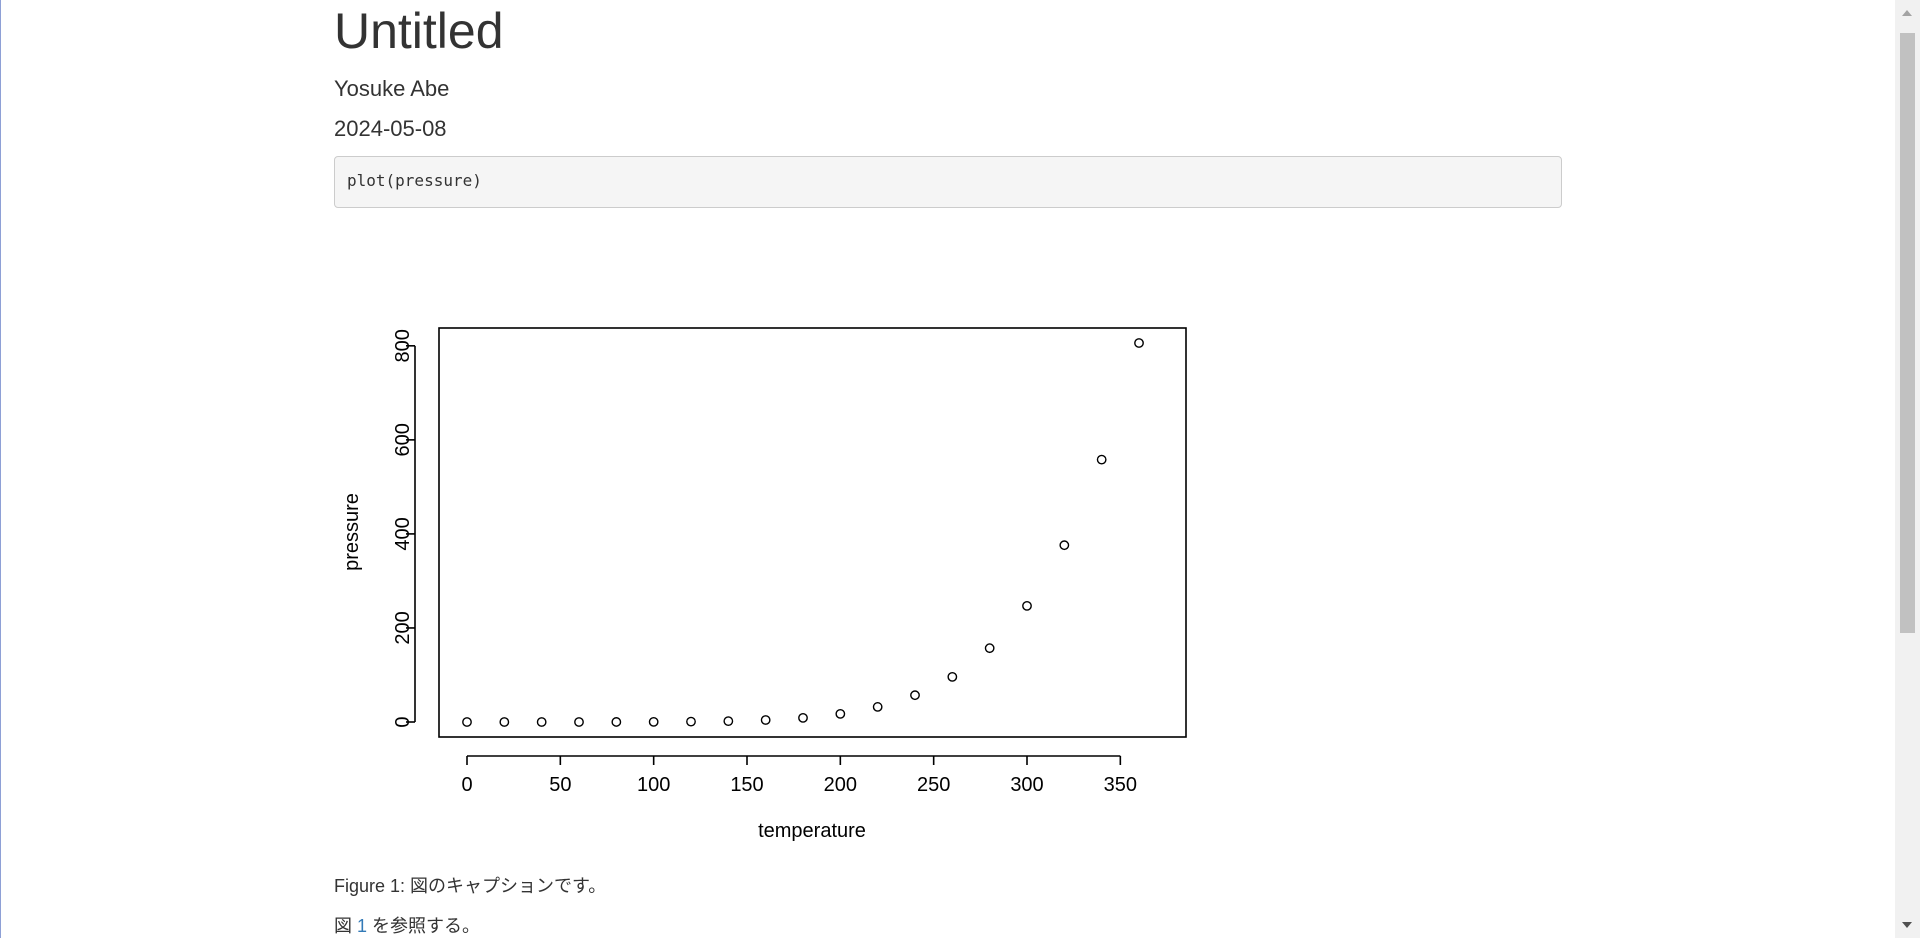 This screenshot has height=938, width=1920. Describe the element at coordinates (362, 926) in the screenshot. I see `figure-reference-link: 1` at that location.